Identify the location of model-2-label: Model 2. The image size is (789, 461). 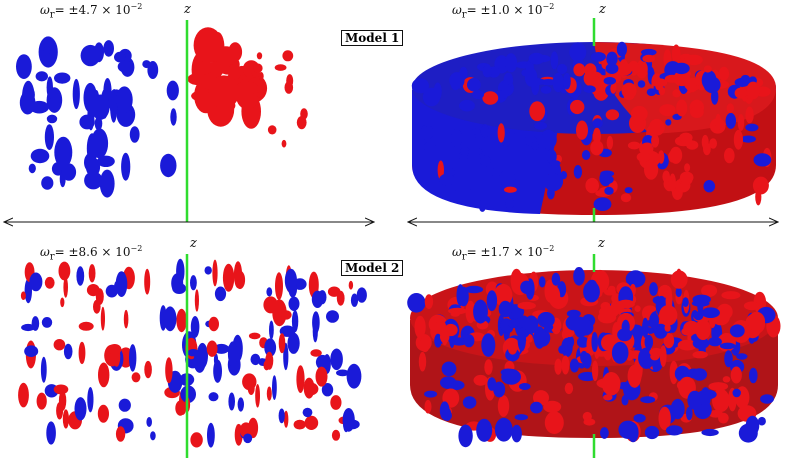
(372, 268).